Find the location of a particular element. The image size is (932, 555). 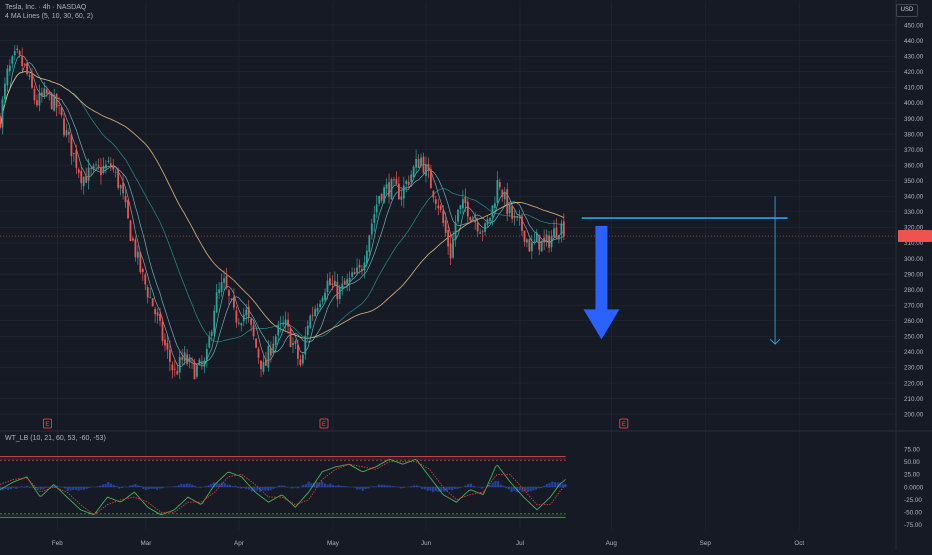

last-price-tag is located at coordinates (915, 236).